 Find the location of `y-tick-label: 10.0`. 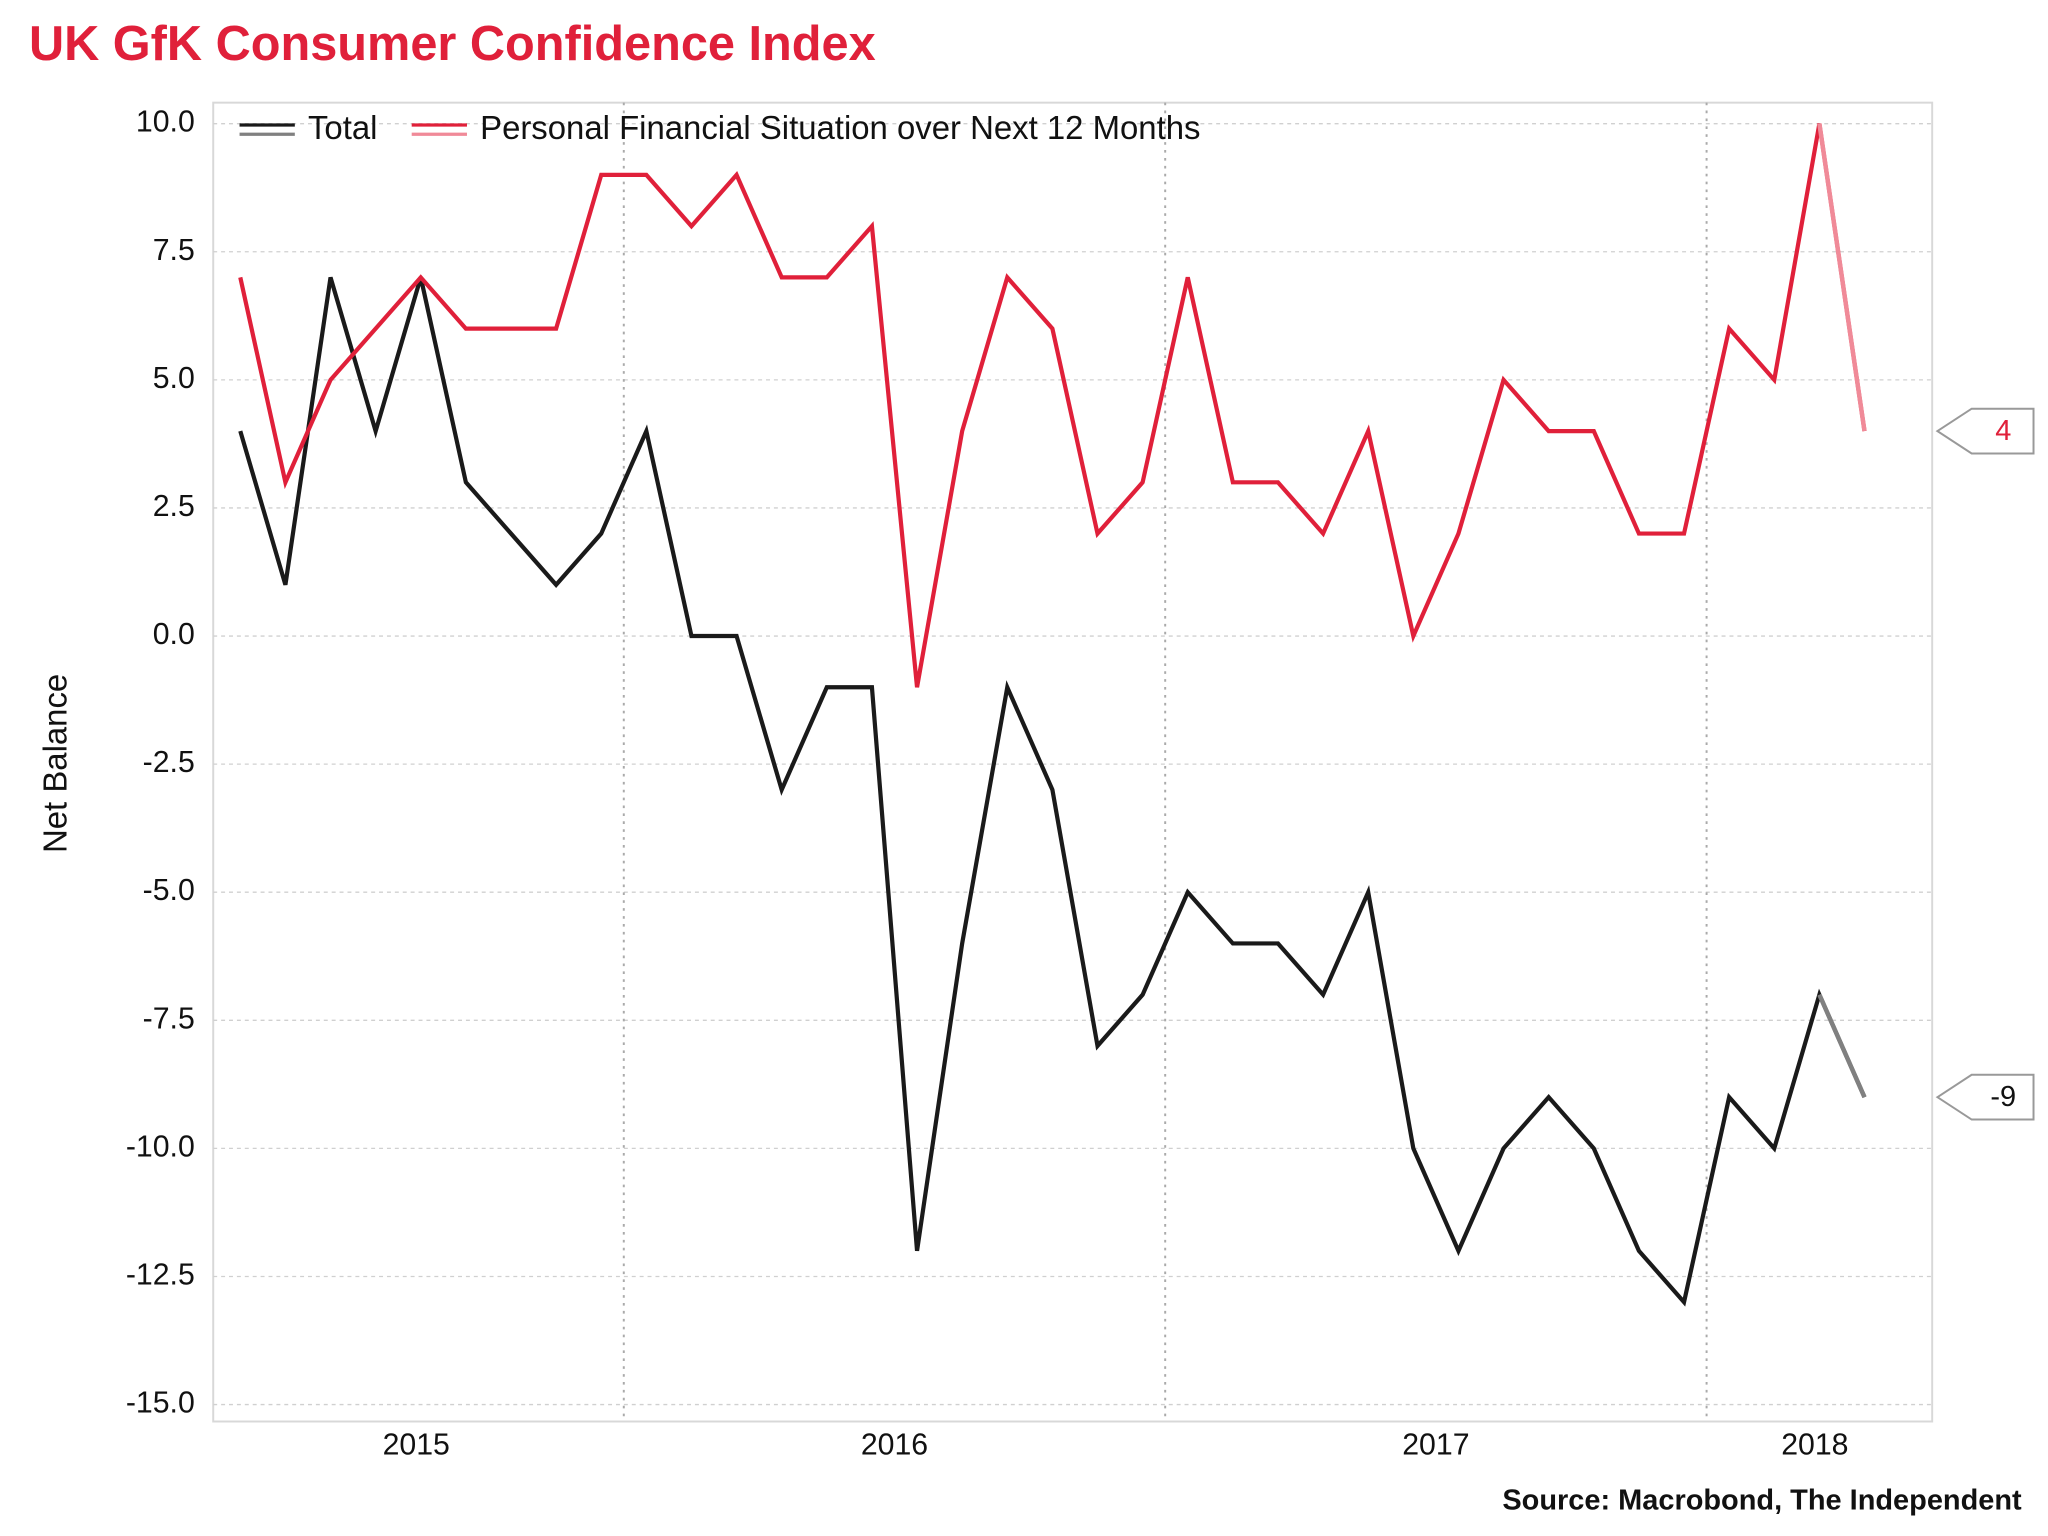

y-tick-label: 10.0 is located at coordinates (165, 122).